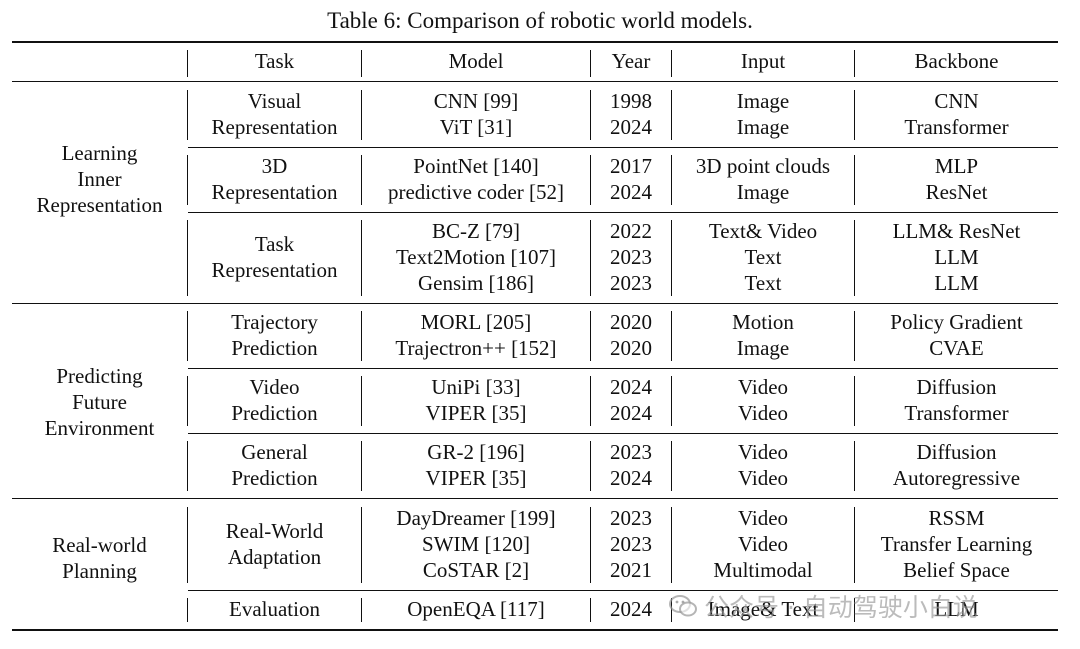 This screenshot has width=1080, height=649. Describe the element at coordinates (274, 348) in the screenshot. I see `task-label-line: Prediction` at that location.